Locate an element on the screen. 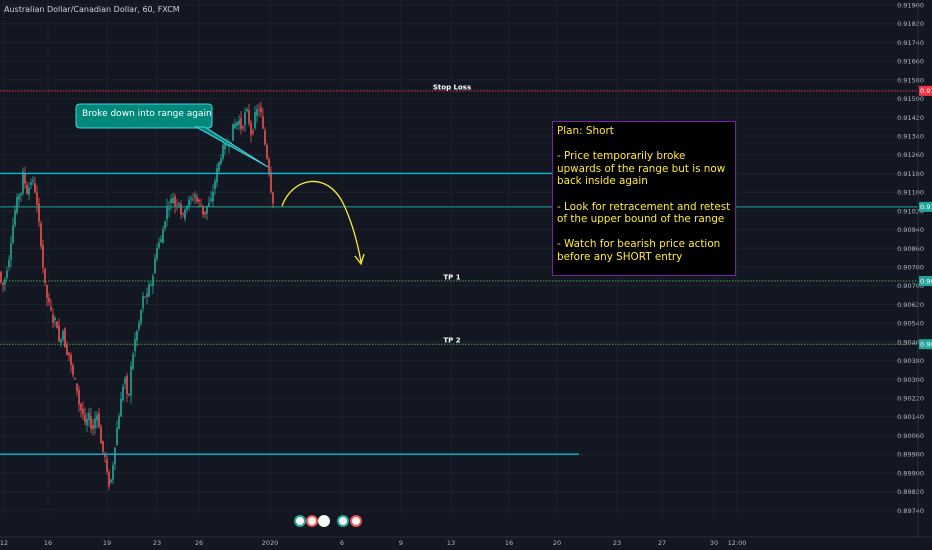 The width and height of the screenshot is (932, 550). y-tick-label: 0.91340 is located at coordinates (910, 137).